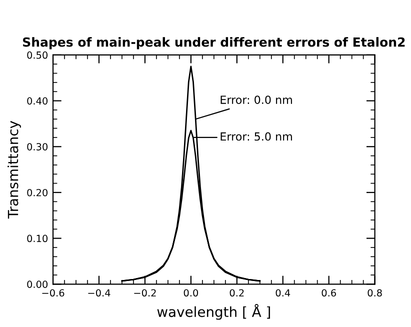 The image size is (411, 327). I want to click on y-tick-label: 0.40, so click(37, 101).